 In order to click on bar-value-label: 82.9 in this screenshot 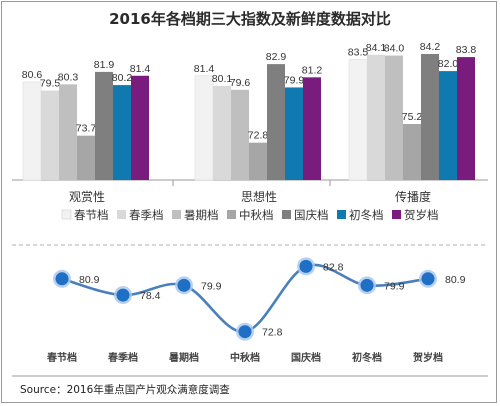, I will do `click(276, 57)`.